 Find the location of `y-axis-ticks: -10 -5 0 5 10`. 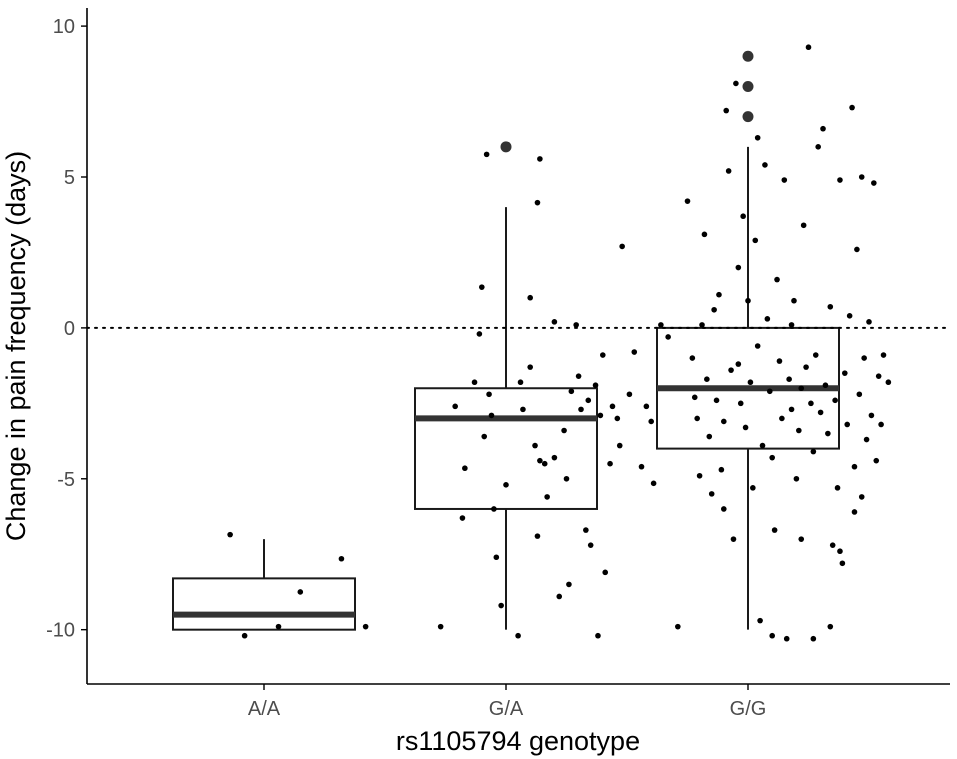

y-axis-ticks: -10 -5 0 5 10 is located at coordinates (66, 329).